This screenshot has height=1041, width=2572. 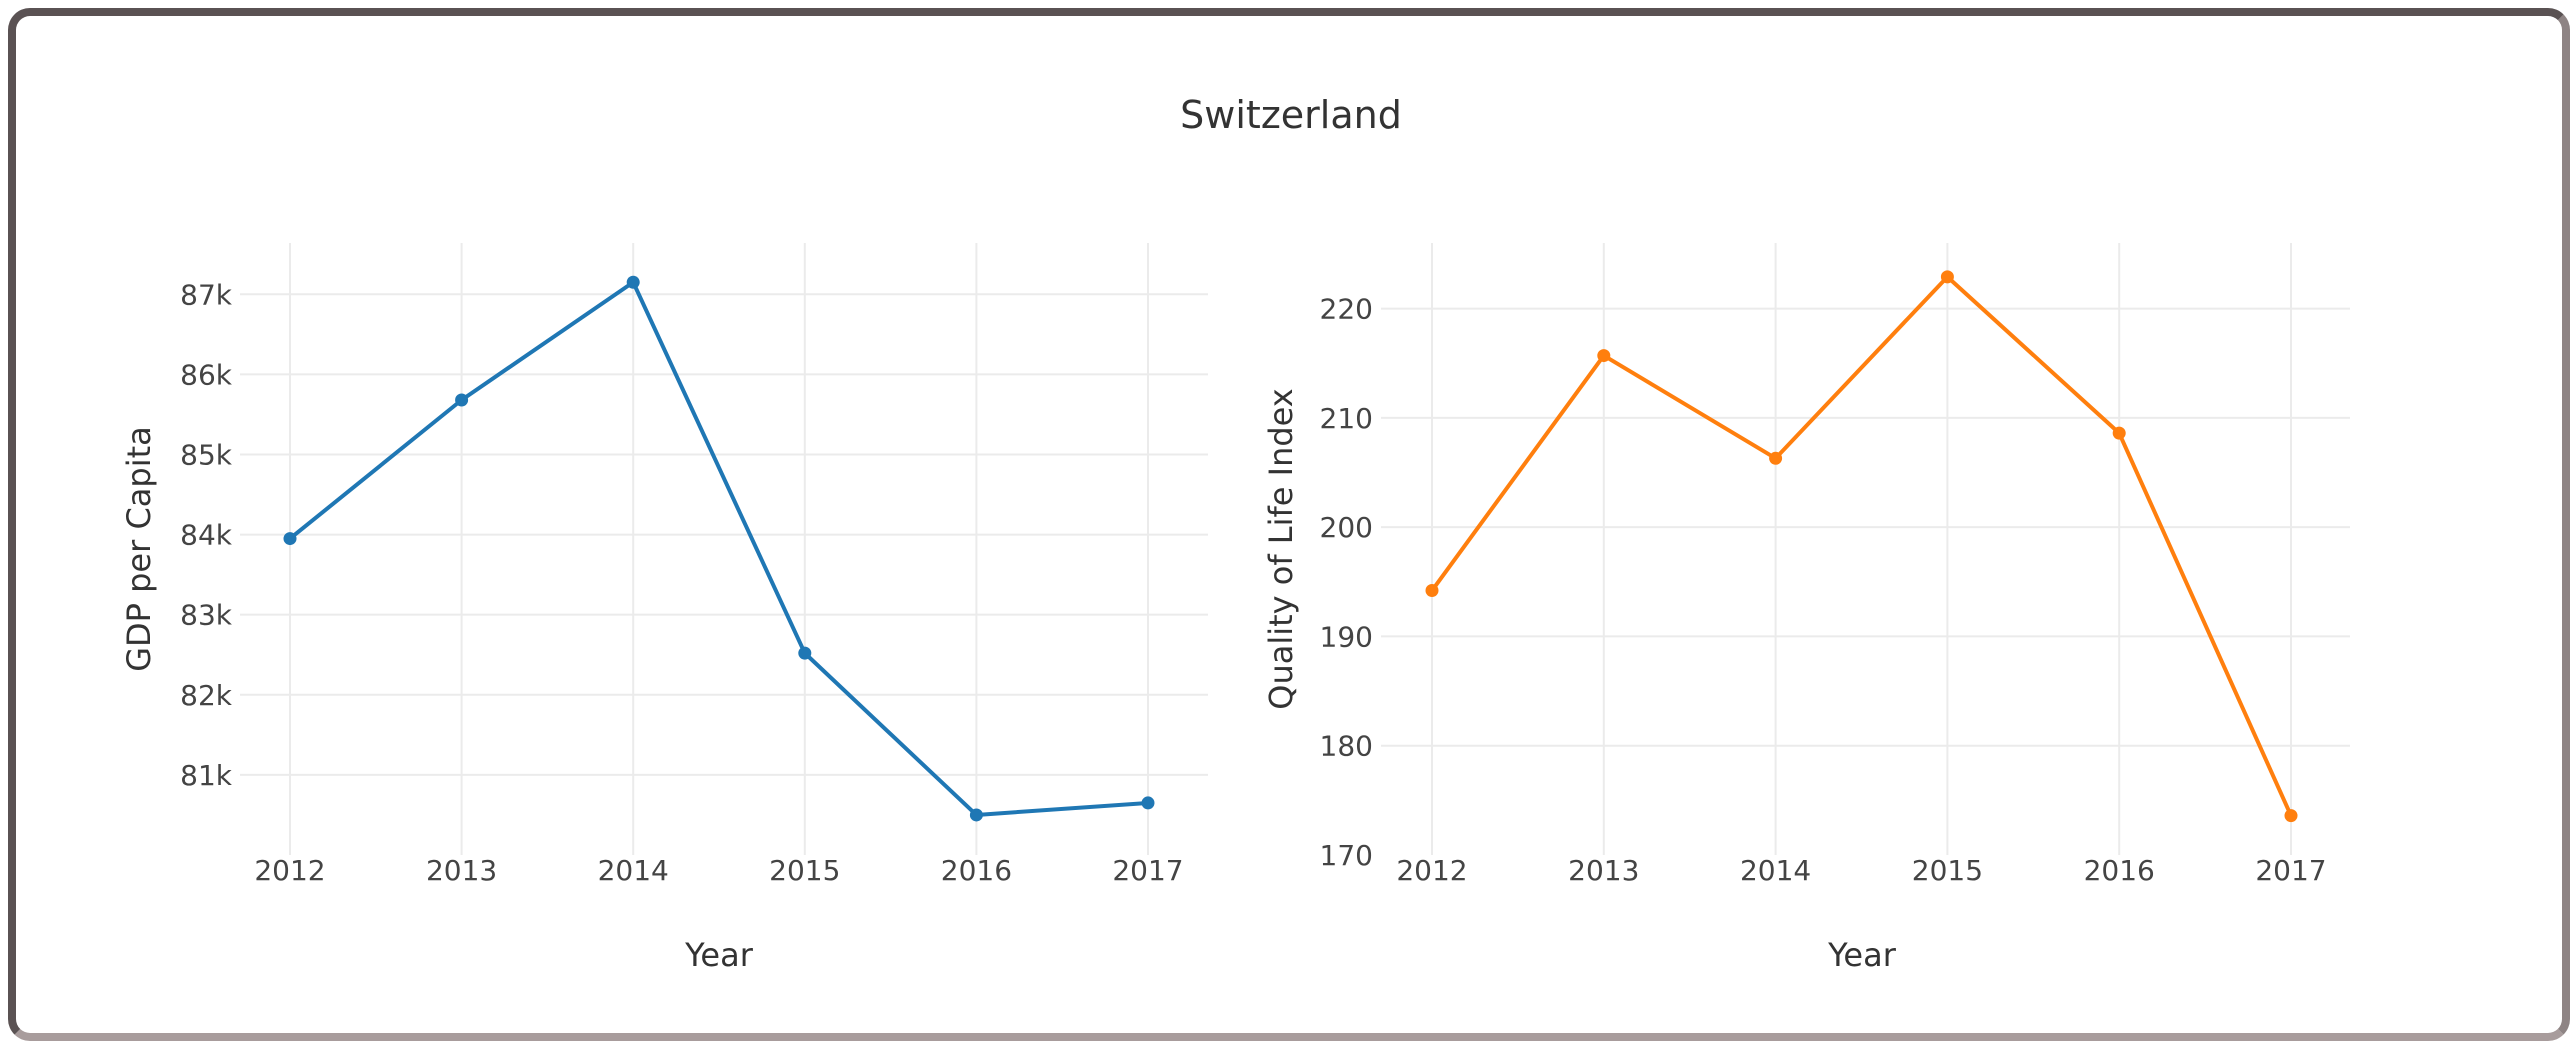 I want to click on y-tick-label: 190, so click(x=1346, y=636).